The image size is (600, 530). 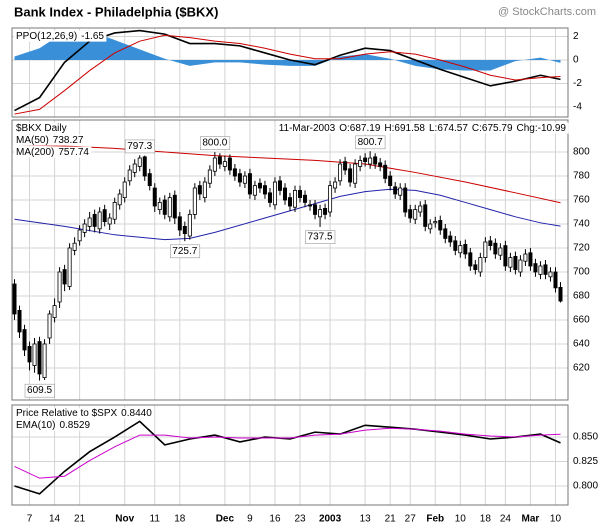 What do you see at coordinates (527, 128) in the screenshot?
I see `quote-label: Chg:` at bounding box center [527, 128].